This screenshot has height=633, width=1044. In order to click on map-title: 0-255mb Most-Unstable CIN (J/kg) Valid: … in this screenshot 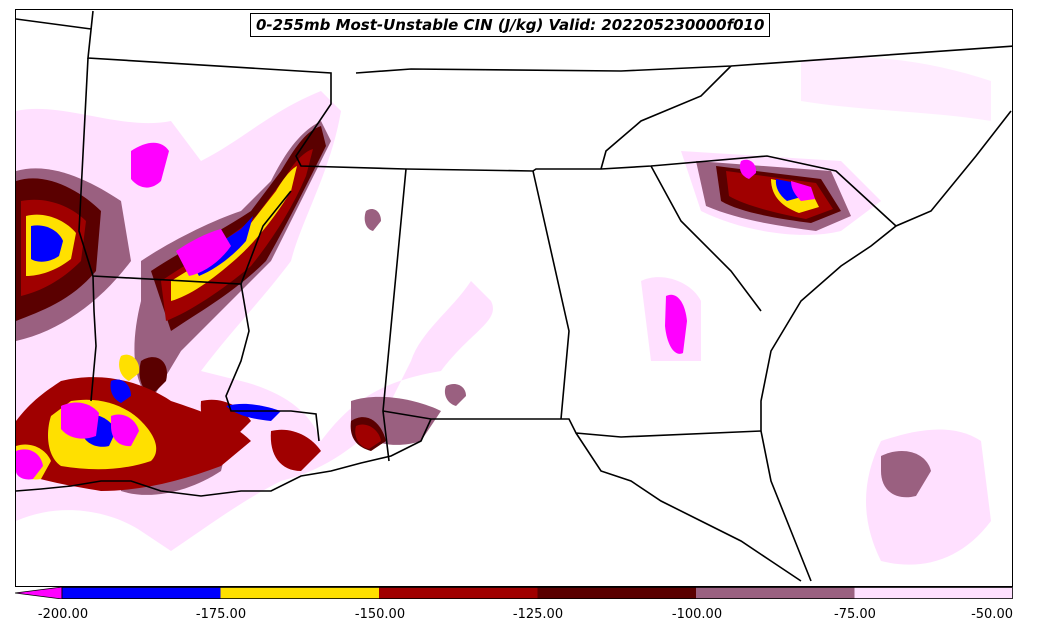, I will do `click(510, 25)`.